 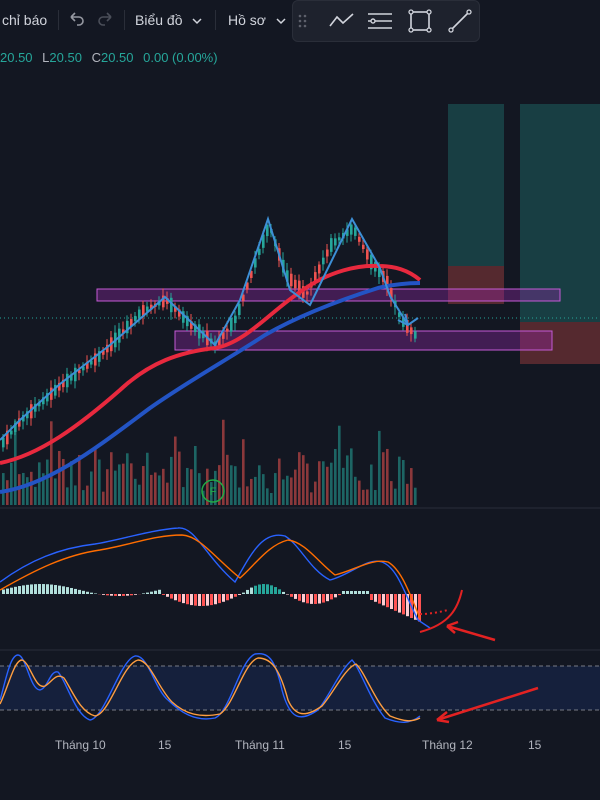 What do you see at coordinates (76, 20) in the screenshot?
I see `undo-icon` at bounding box center [76, 20].